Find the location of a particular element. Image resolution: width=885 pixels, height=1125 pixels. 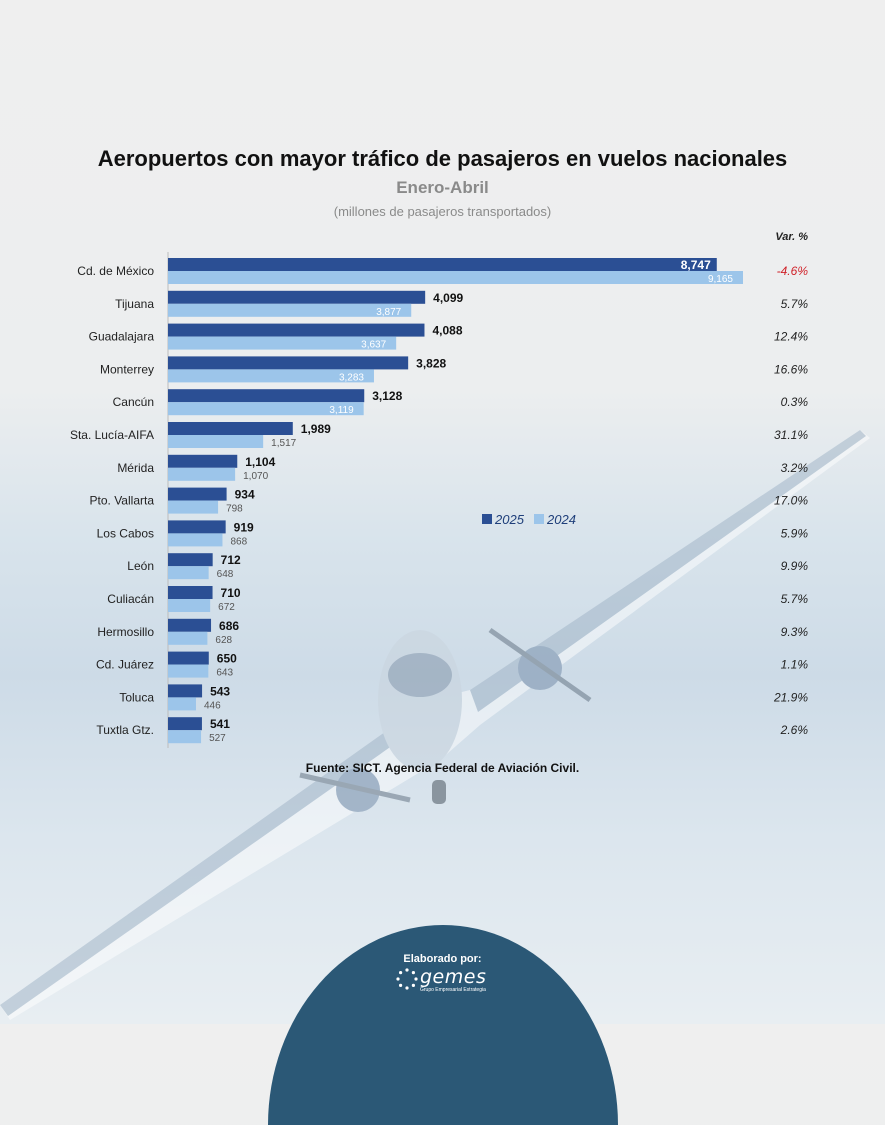

gemes-logo: gemes Grupo Empresarial Estrategia is located at coordinates (446, 981).